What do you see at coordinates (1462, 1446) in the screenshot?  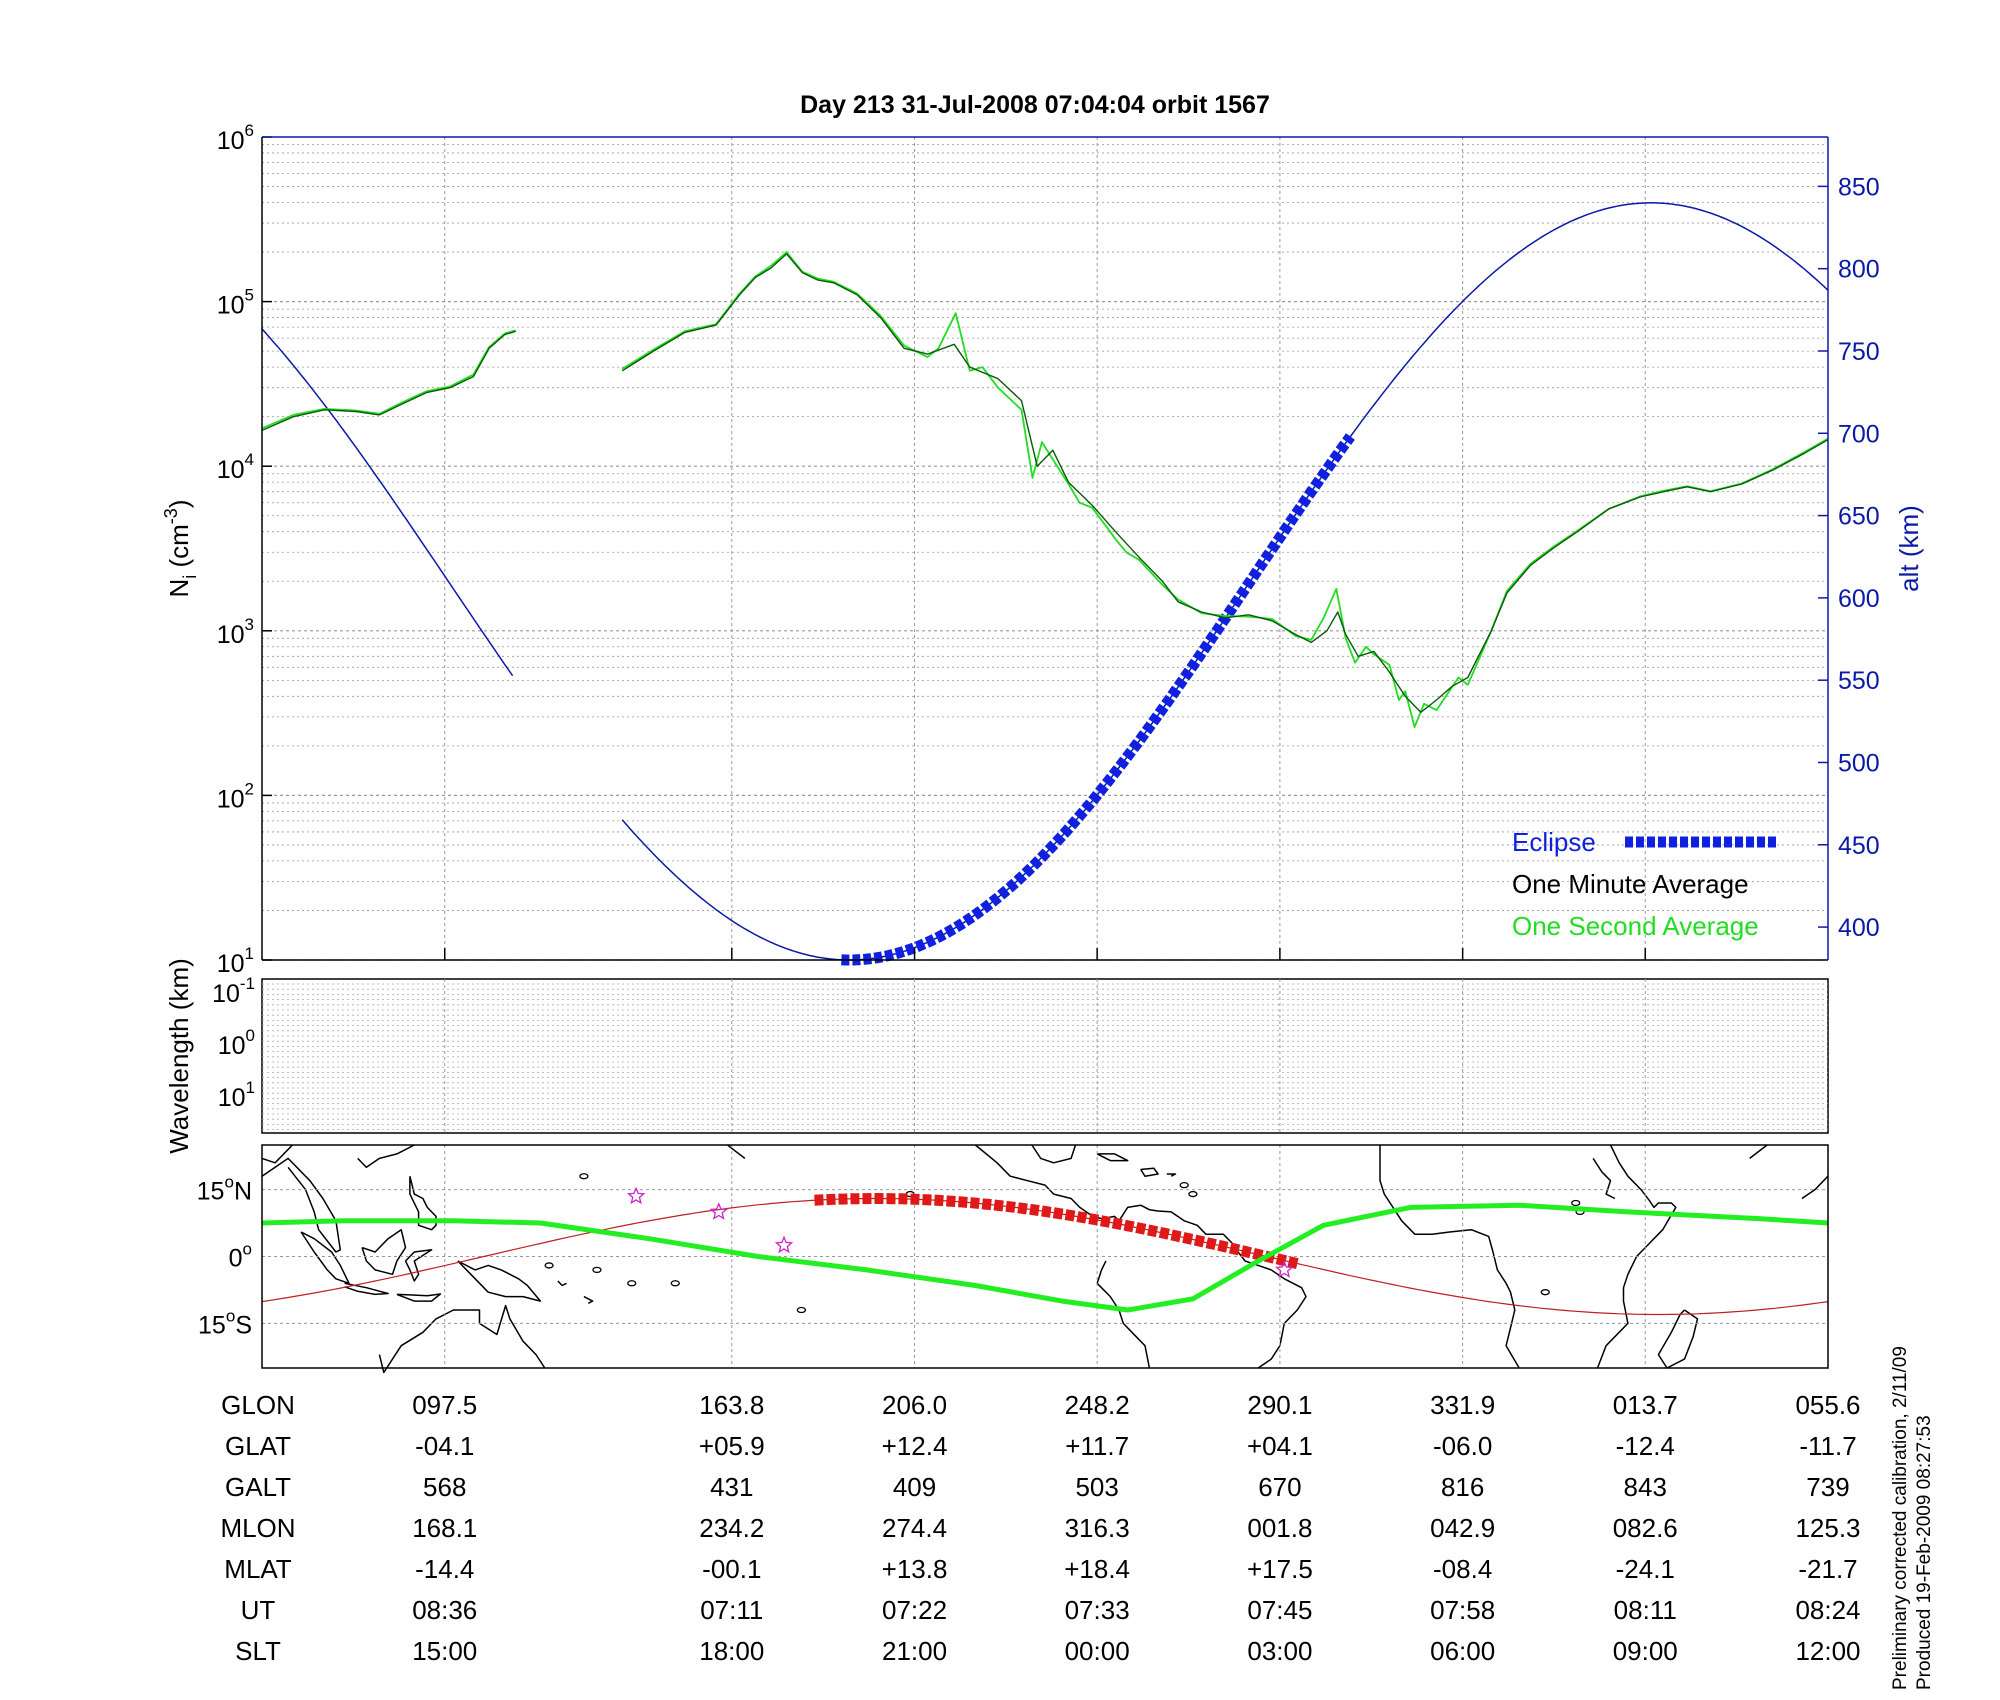 I see `ephemeris-cell: -06.0` at bounding box center [1462, 1446].